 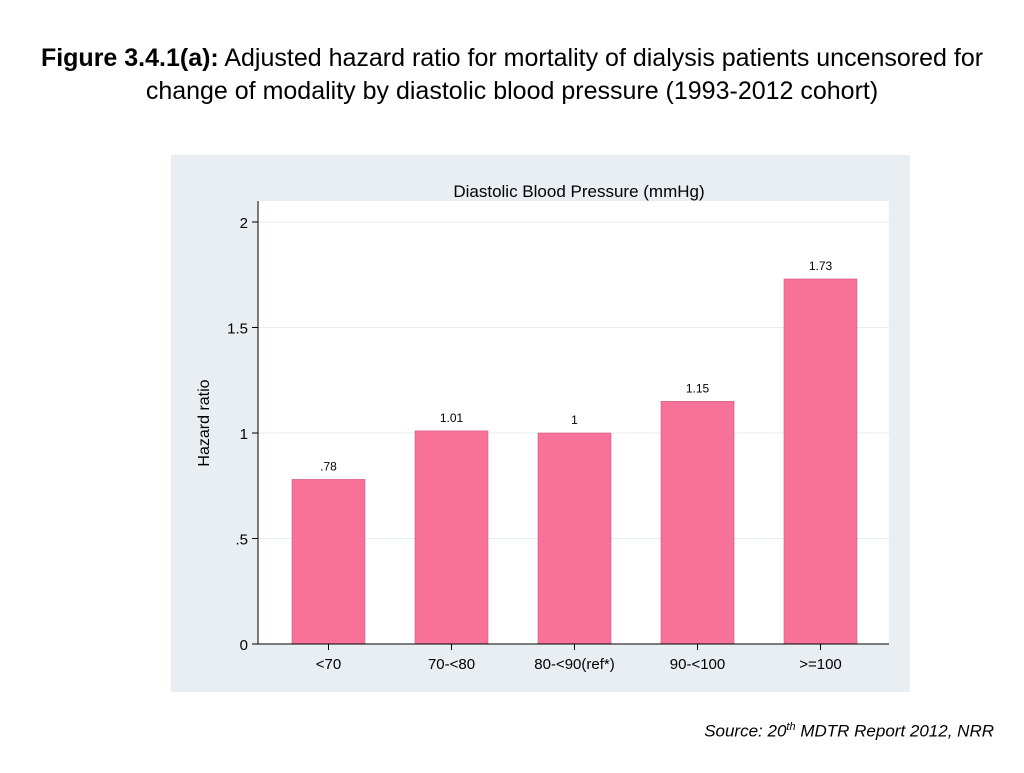 What do you see at coordinates (452, 418) in the screenshot?
I see `bar-value-label: 1.01` at bounding box center [452, 418].